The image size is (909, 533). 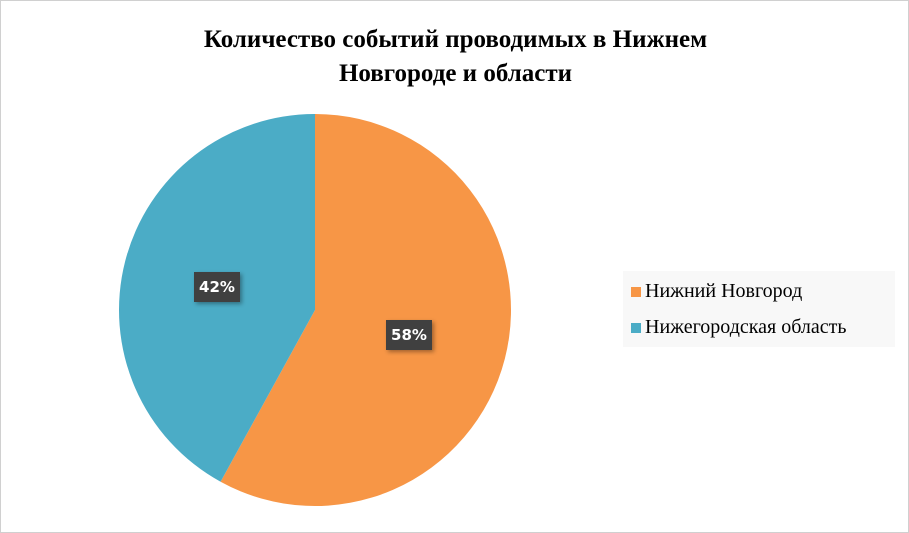 I want to click on svg-text: 58%, so click(x=409, y=335).